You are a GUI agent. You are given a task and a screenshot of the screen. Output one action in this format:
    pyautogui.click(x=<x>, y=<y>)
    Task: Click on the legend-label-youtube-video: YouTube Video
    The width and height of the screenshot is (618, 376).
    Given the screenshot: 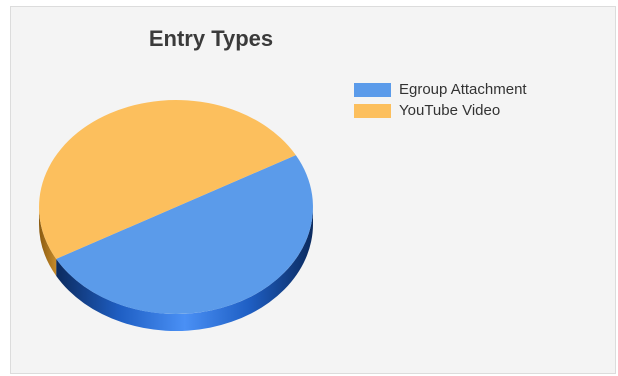 What is the action you would take?
    pyautogui.click(x=450, y=110)
    